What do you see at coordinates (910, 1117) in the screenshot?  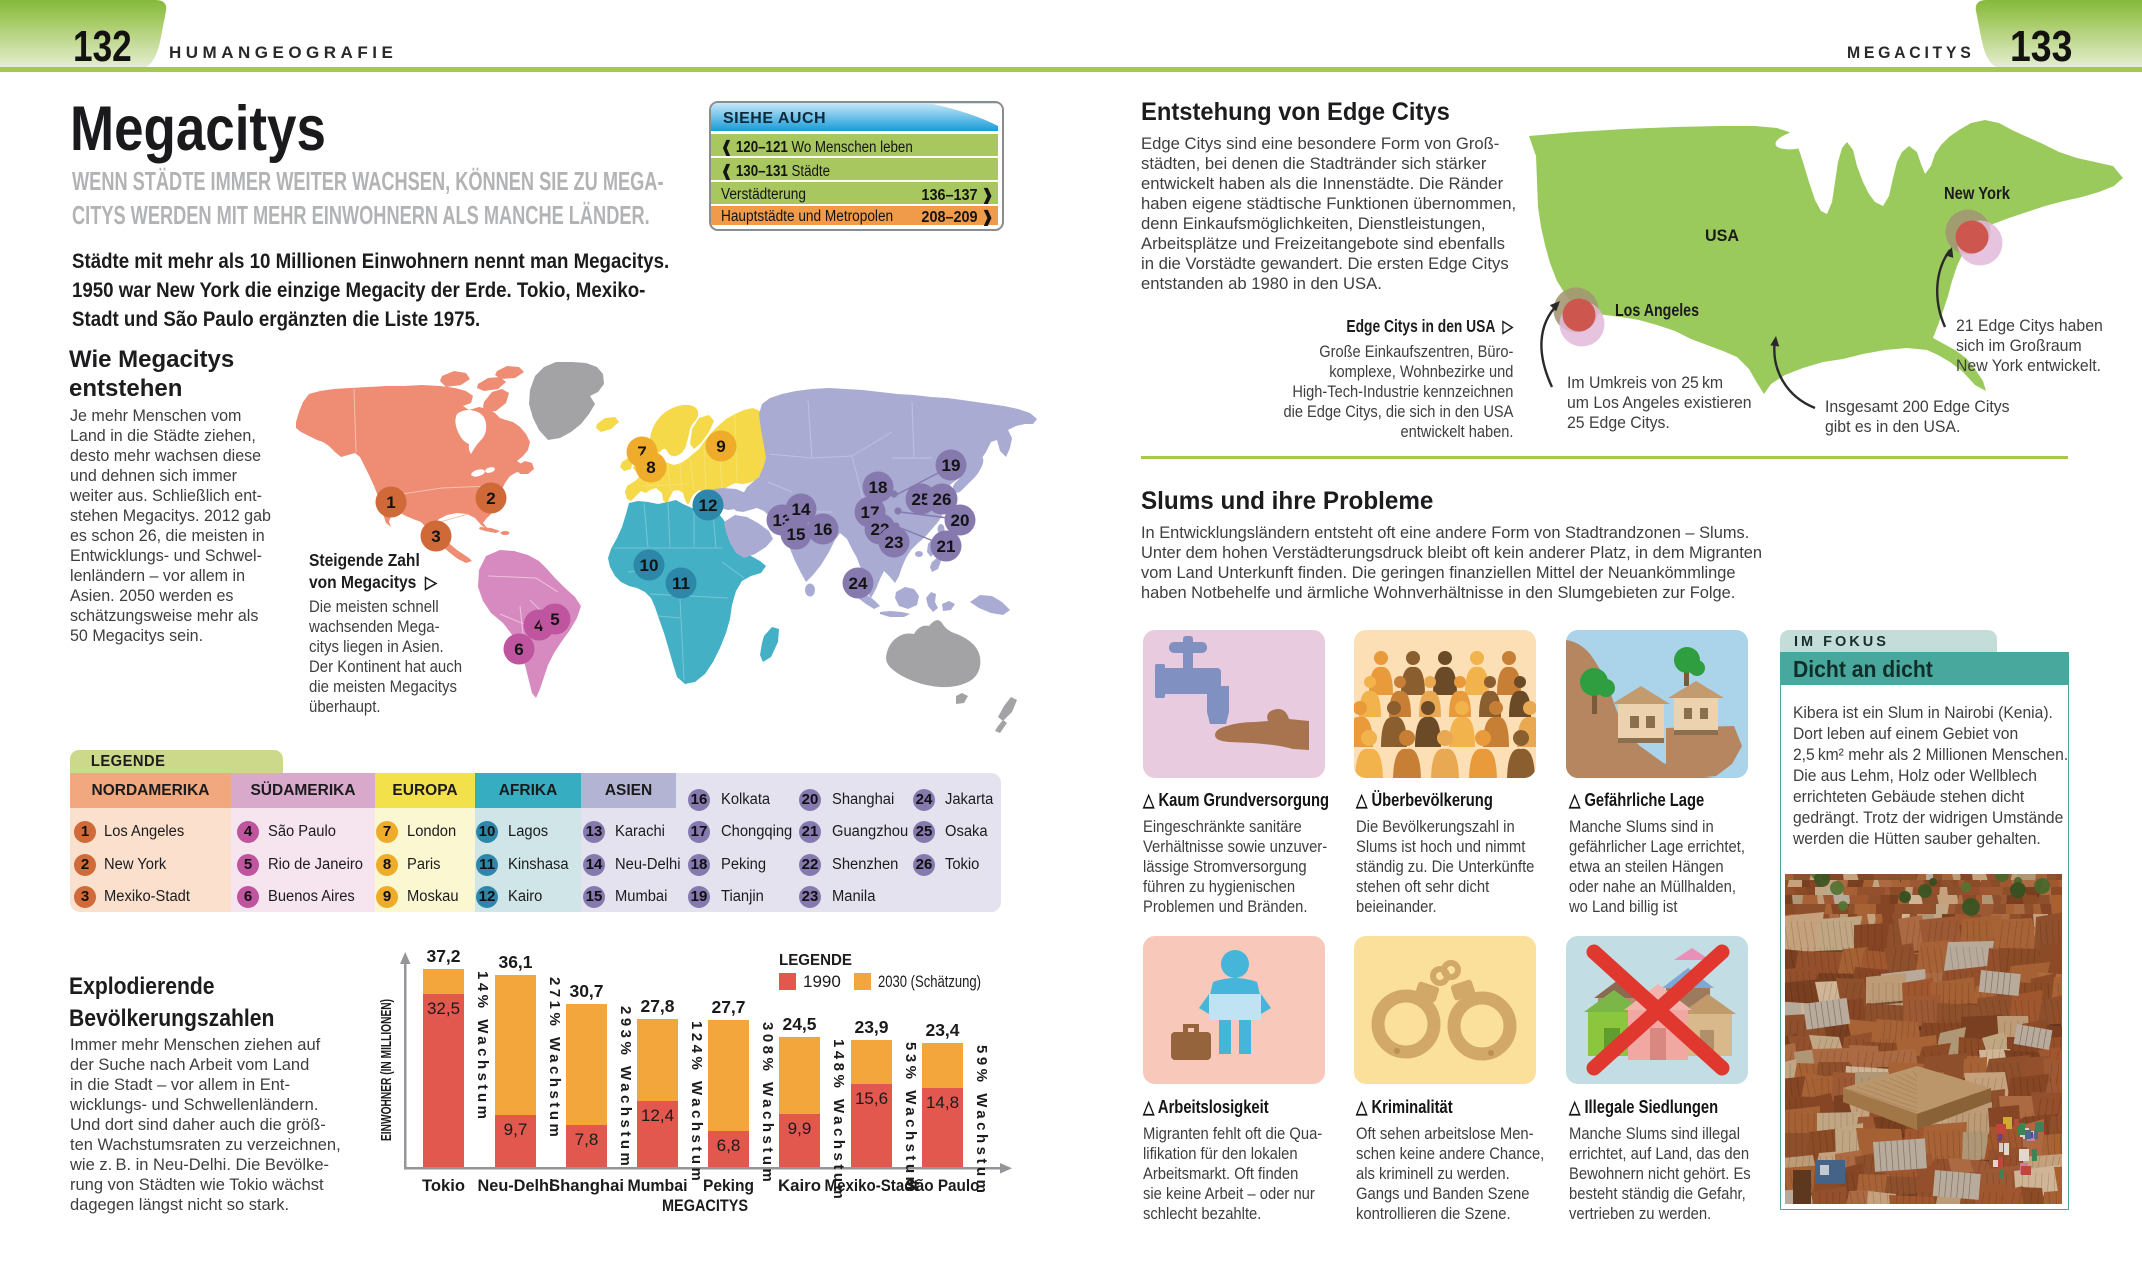 I see `svg-text: 53% Wachstum` at bounding box center [910, 1117].